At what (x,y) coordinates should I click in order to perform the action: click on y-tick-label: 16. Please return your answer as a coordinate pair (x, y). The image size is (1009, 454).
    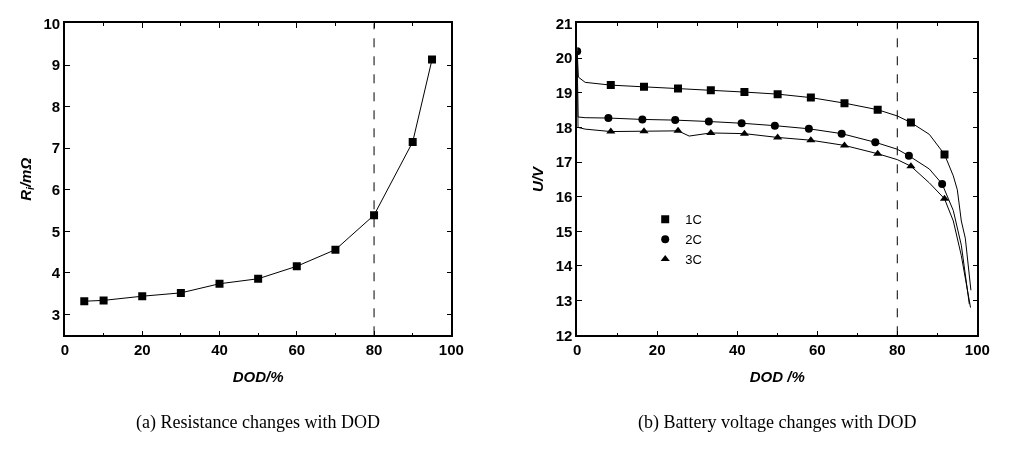
    Looking at the image, I should click on (564, 196).